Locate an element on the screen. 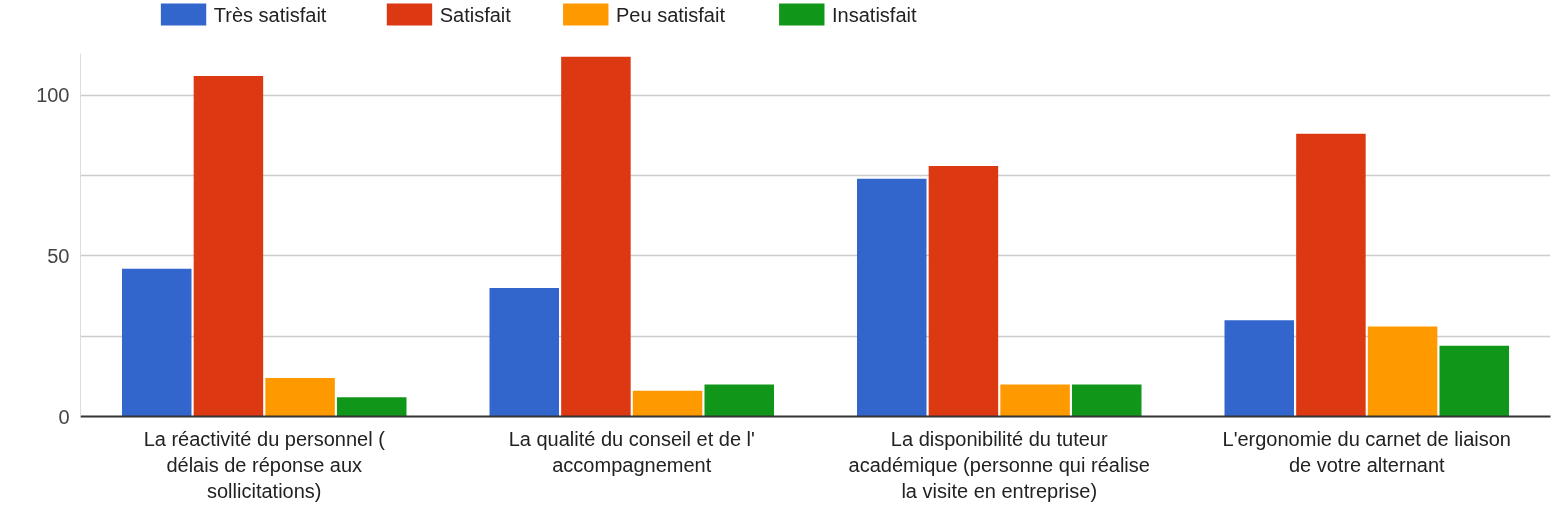 Image resolution: width=1559 pixels, height=513 pixels. legend-label: Peu satisfait is located at coordinates (671, 14).